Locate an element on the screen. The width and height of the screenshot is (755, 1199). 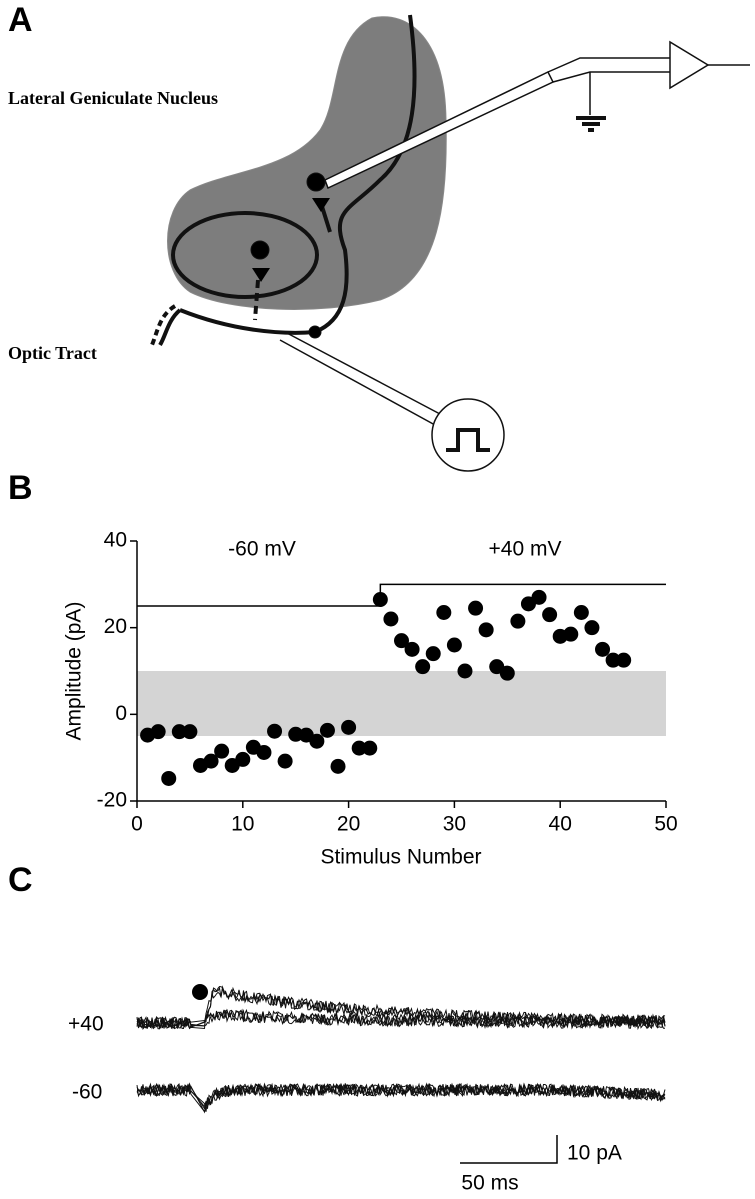
trace-label: +40 is located at coordinates (86, 1024).